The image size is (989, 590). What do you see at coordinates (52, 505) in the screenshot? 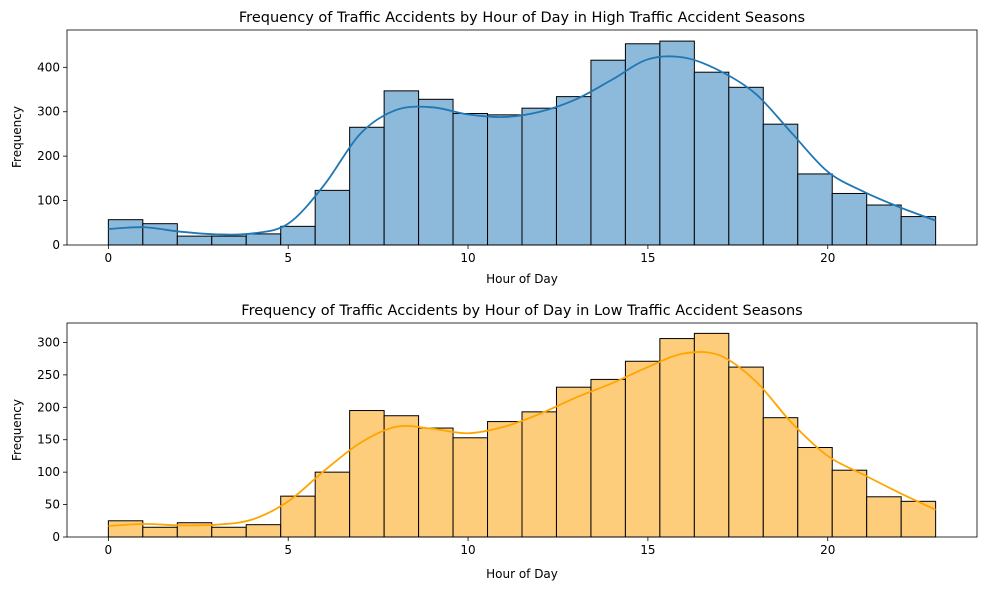
I see `y-tick-label: 50` at bounding box center [52, 505].